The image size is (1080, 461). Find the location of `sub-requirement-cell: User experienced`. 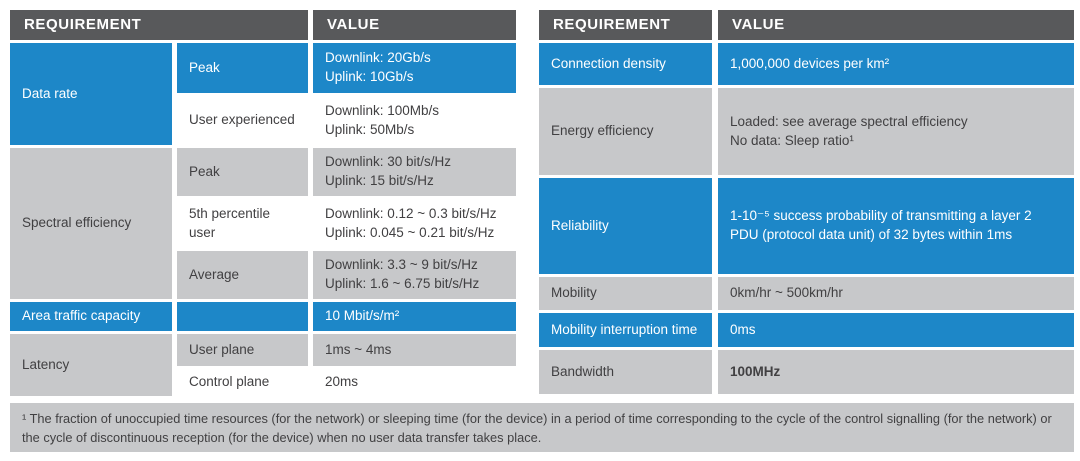

sub-requirement-cell: User experienced is located at coordinates (242, 120).